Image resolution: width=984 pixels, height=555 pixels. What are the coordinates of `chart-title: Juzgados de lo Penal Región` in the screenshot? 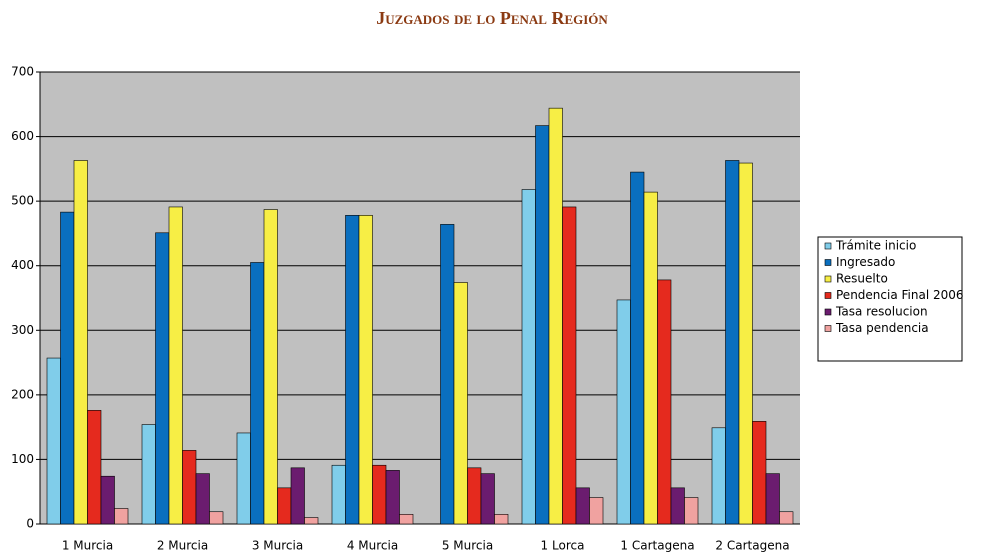 It's located at (492, 18).